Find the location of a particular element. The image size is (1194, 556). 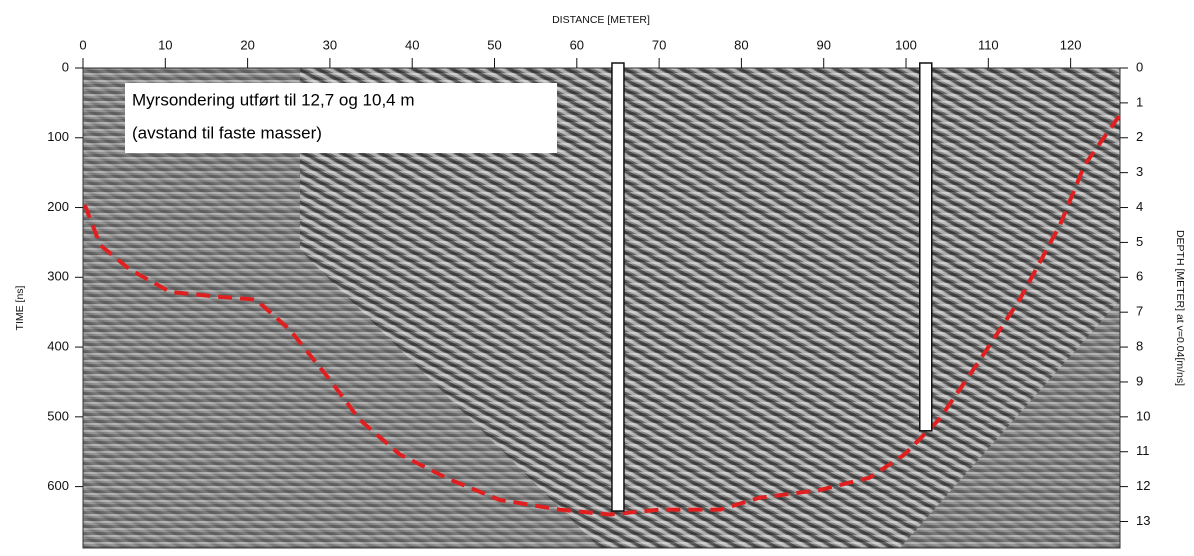

y2-tick-label: 10 is located at coordinates (1143, 415).